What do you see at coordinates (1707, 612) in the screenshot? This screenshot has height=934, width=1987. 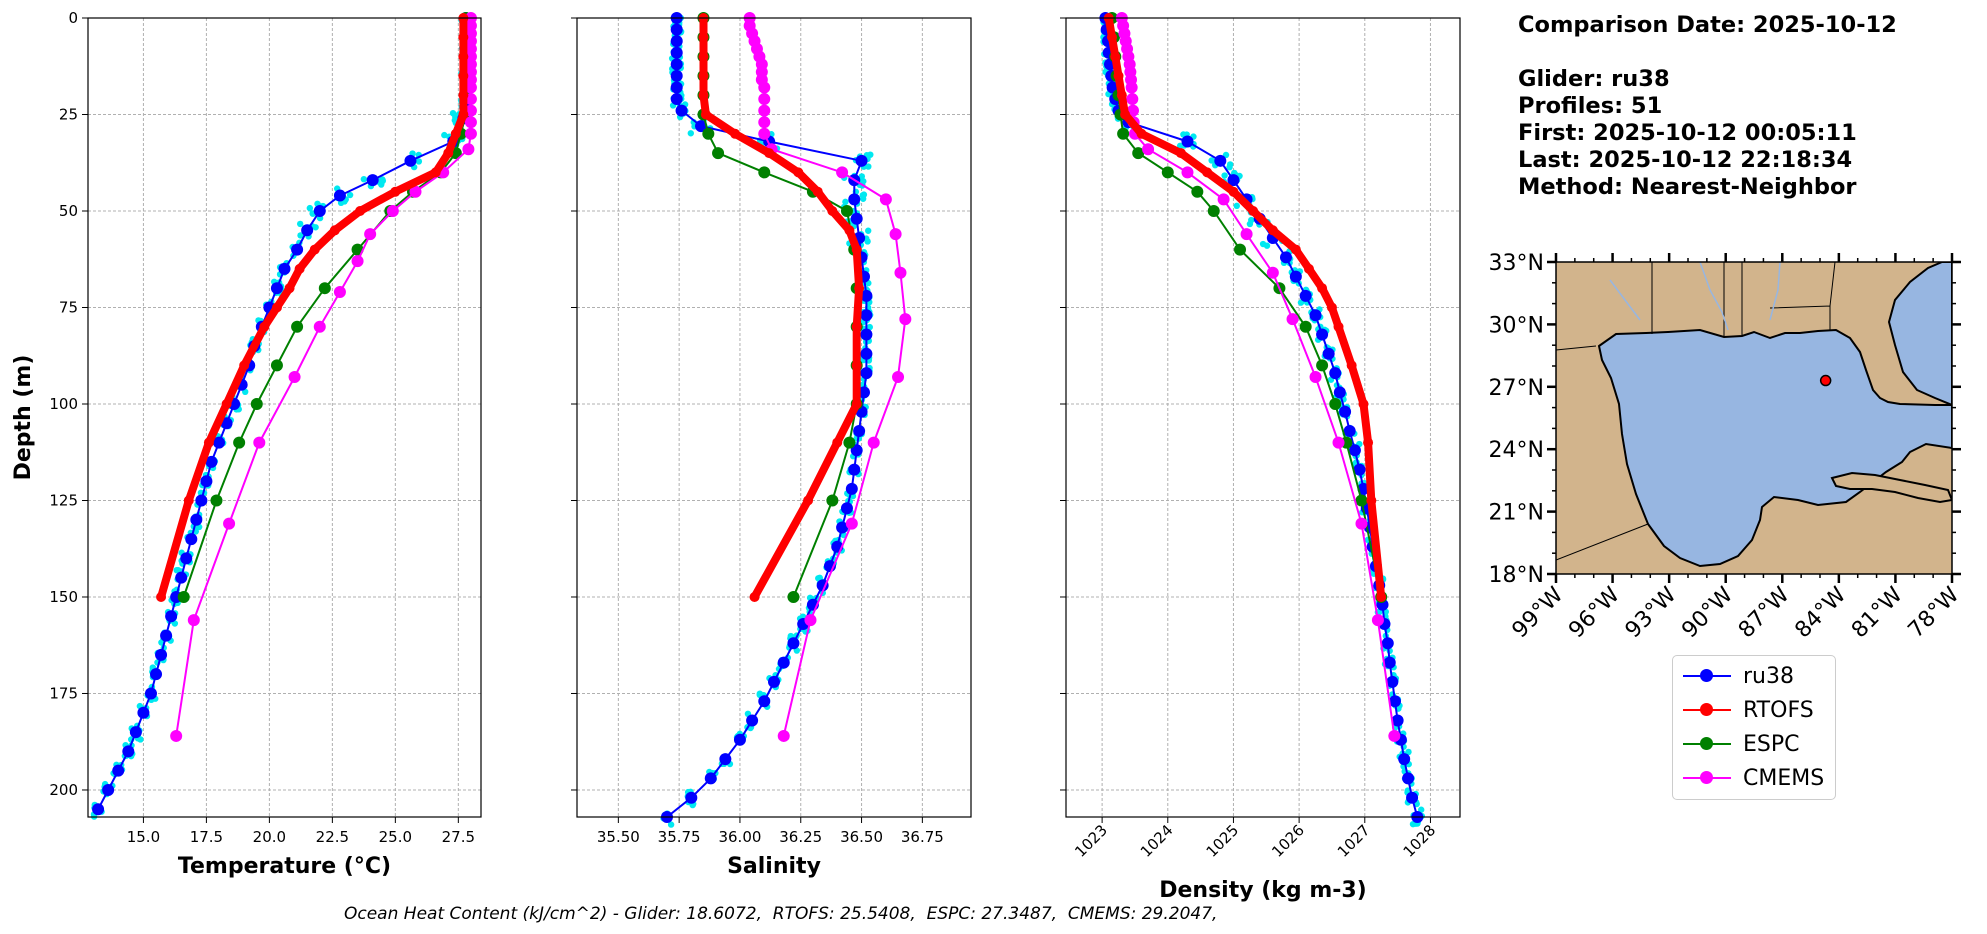 I see `map-lon-label: 90°W` at bounding box center [1707, 612].